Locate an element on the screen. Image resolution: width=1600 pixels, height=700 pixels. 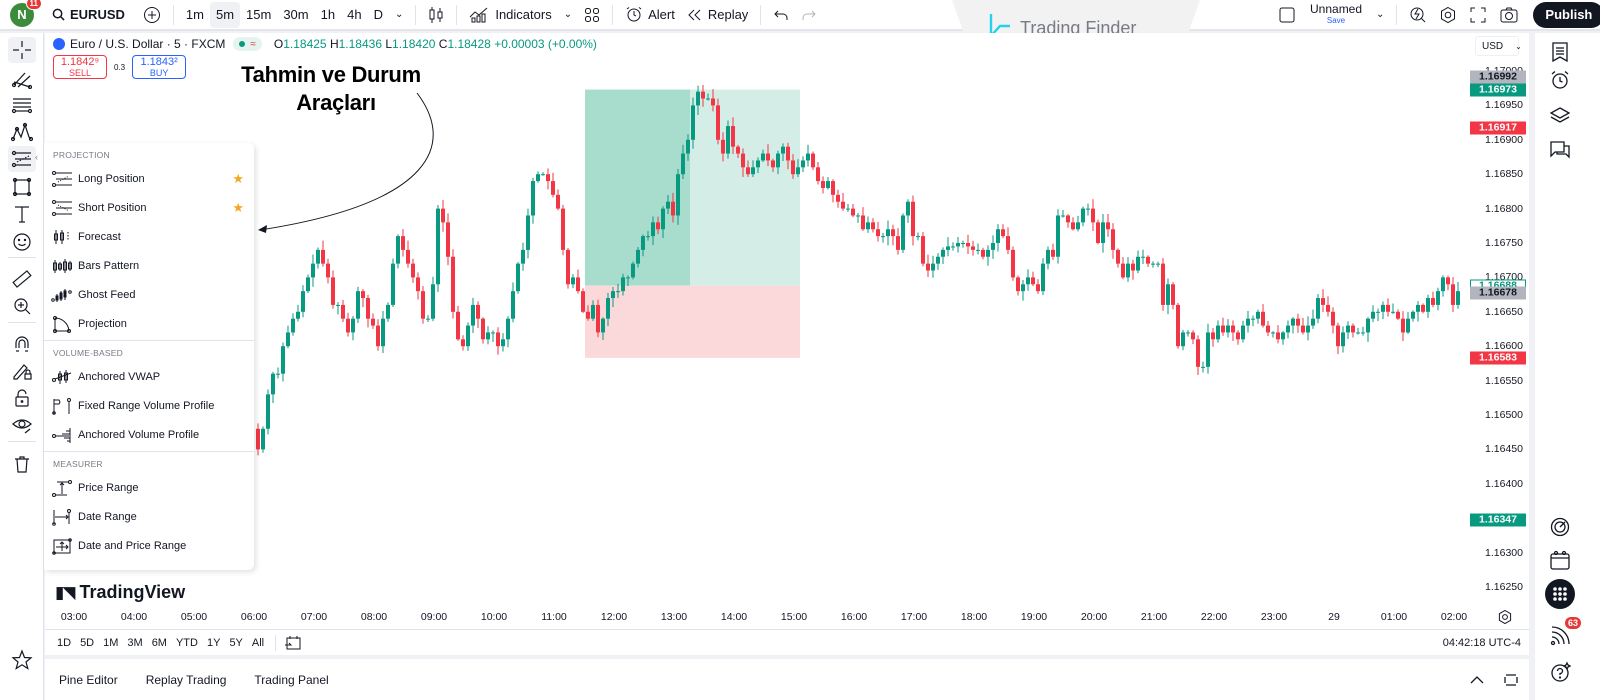
symbol-name: EURUSD is located at coordinates (97, 14).